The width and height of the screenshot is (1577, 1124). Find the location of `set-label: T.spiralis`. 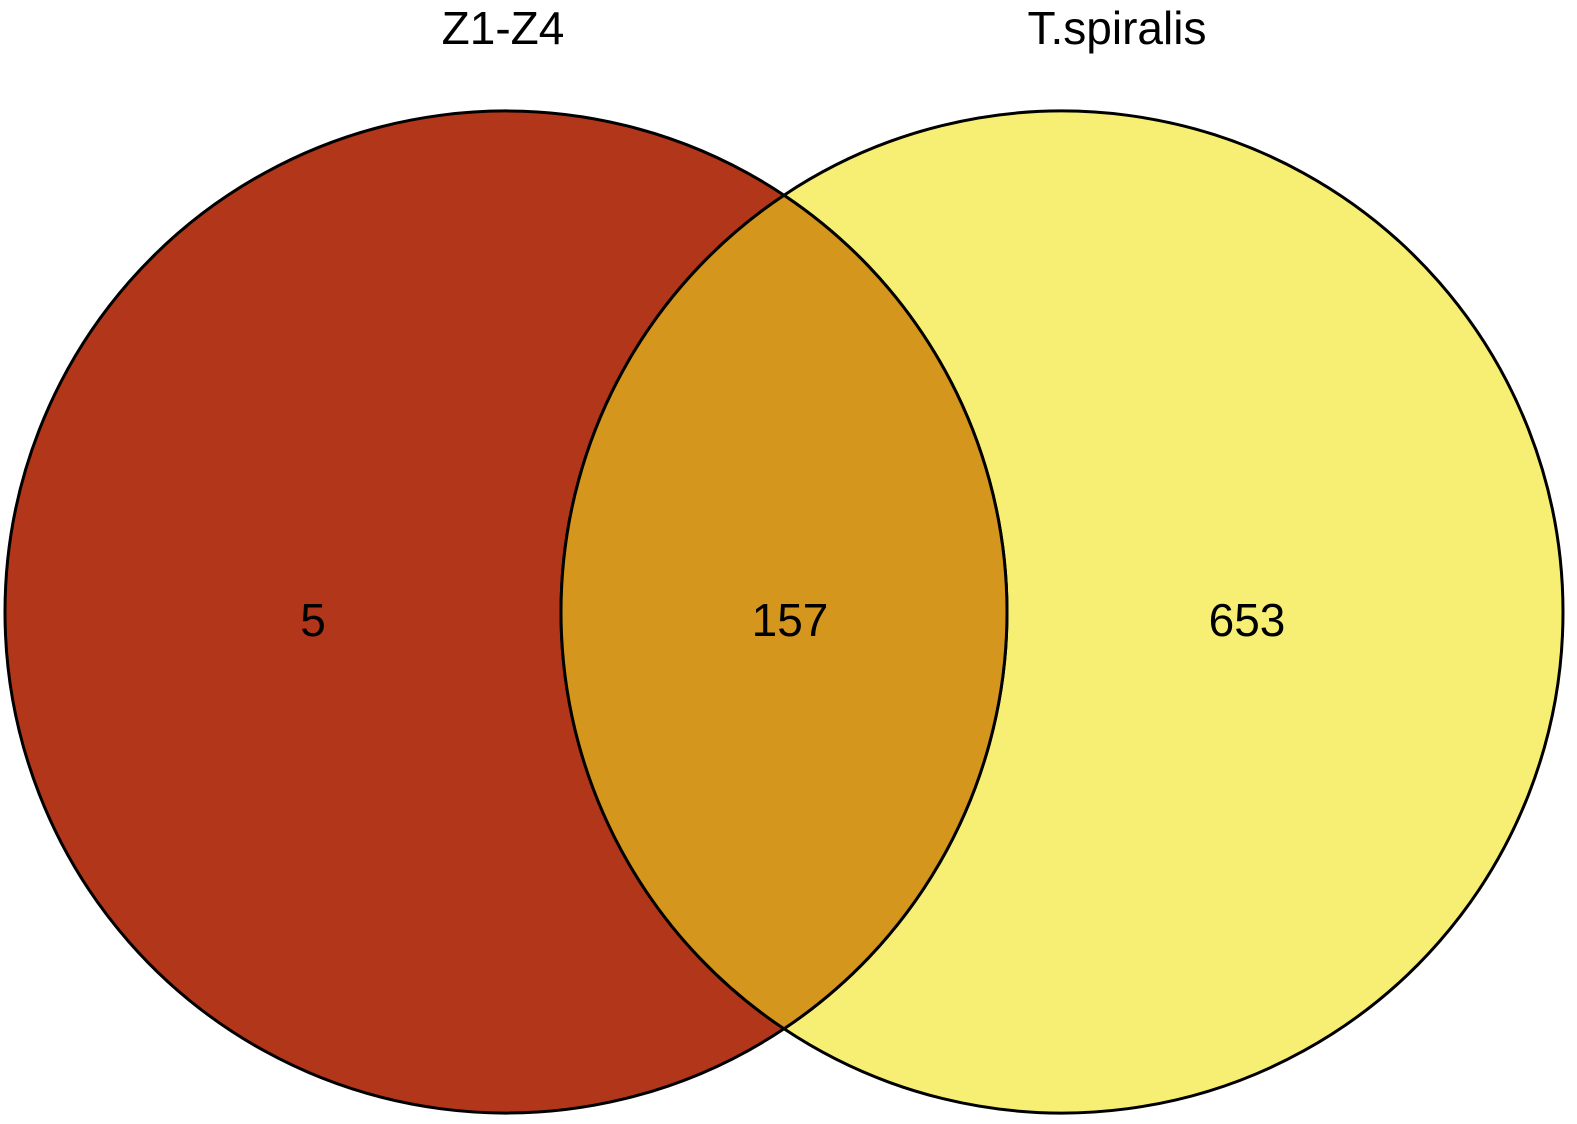

set-label: T.spiralis is located at coordinates (1117, 28).